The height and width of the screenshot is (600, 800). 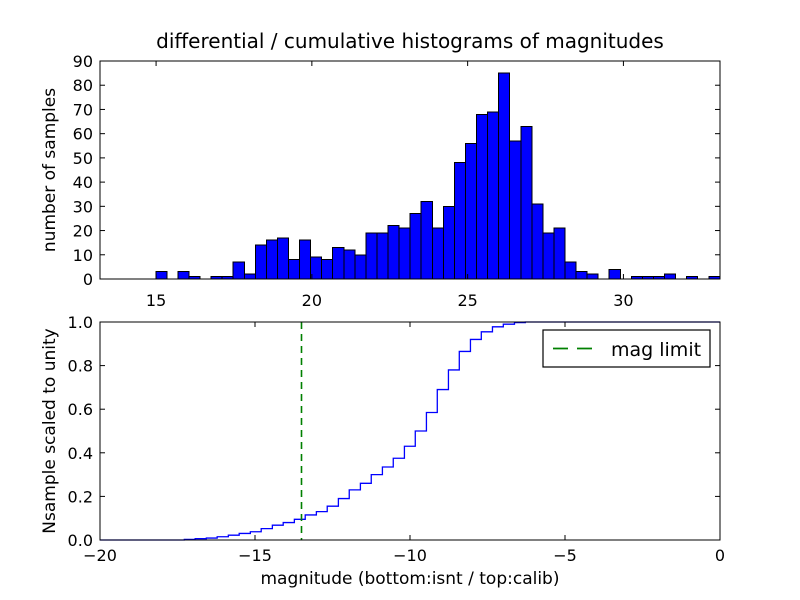 What do you see at coordinates (80, 496) in the screenshot?
I see `y-tick-label: 0.2` at bounding box center [80, 496].